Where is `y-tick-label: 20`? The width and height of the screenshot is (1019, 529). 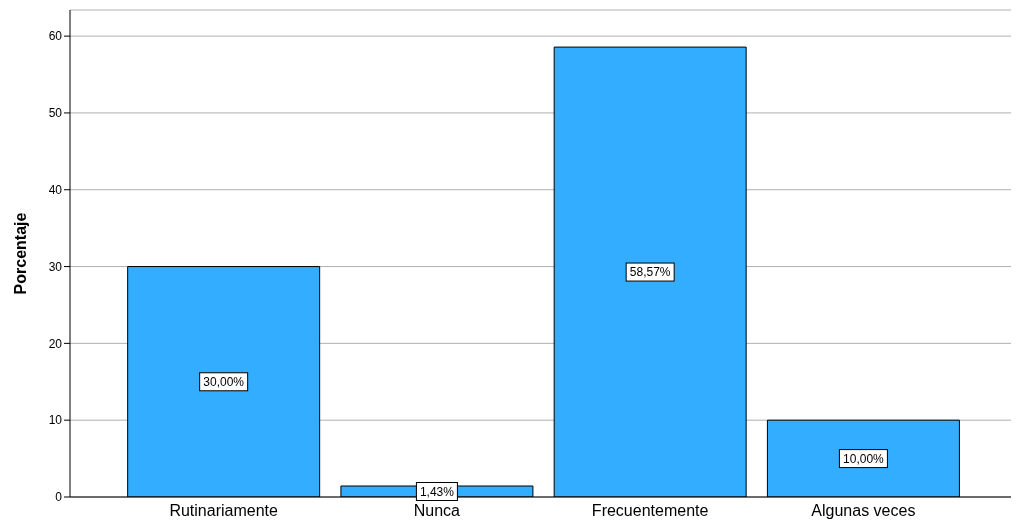
y-tick-label: 20 is located at coordinates (55, 343).